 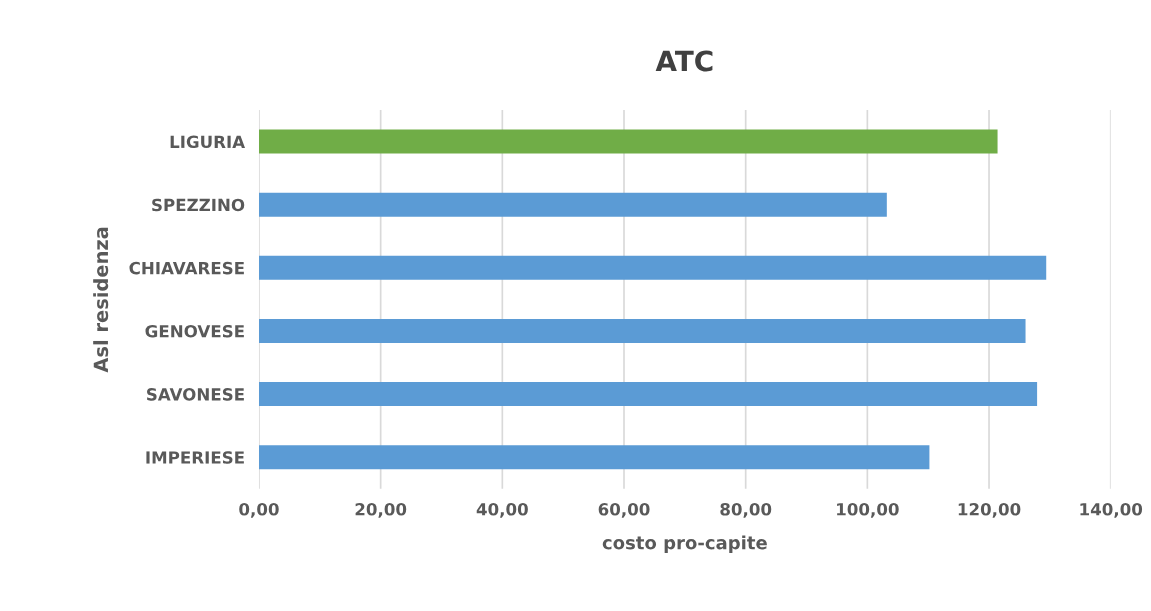 I want to click on y-axis-title: Asl residenza, so click(x=101, y=300).